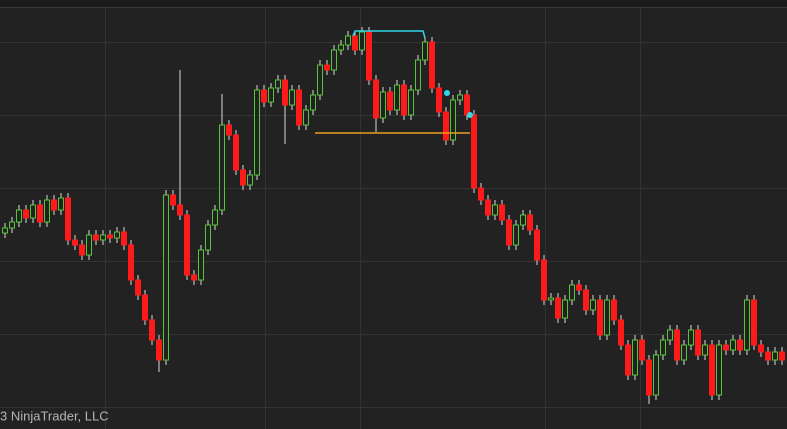  Describe the element at coordinates (389, 34) in the screenshot. I see `drawing-line` at that location.